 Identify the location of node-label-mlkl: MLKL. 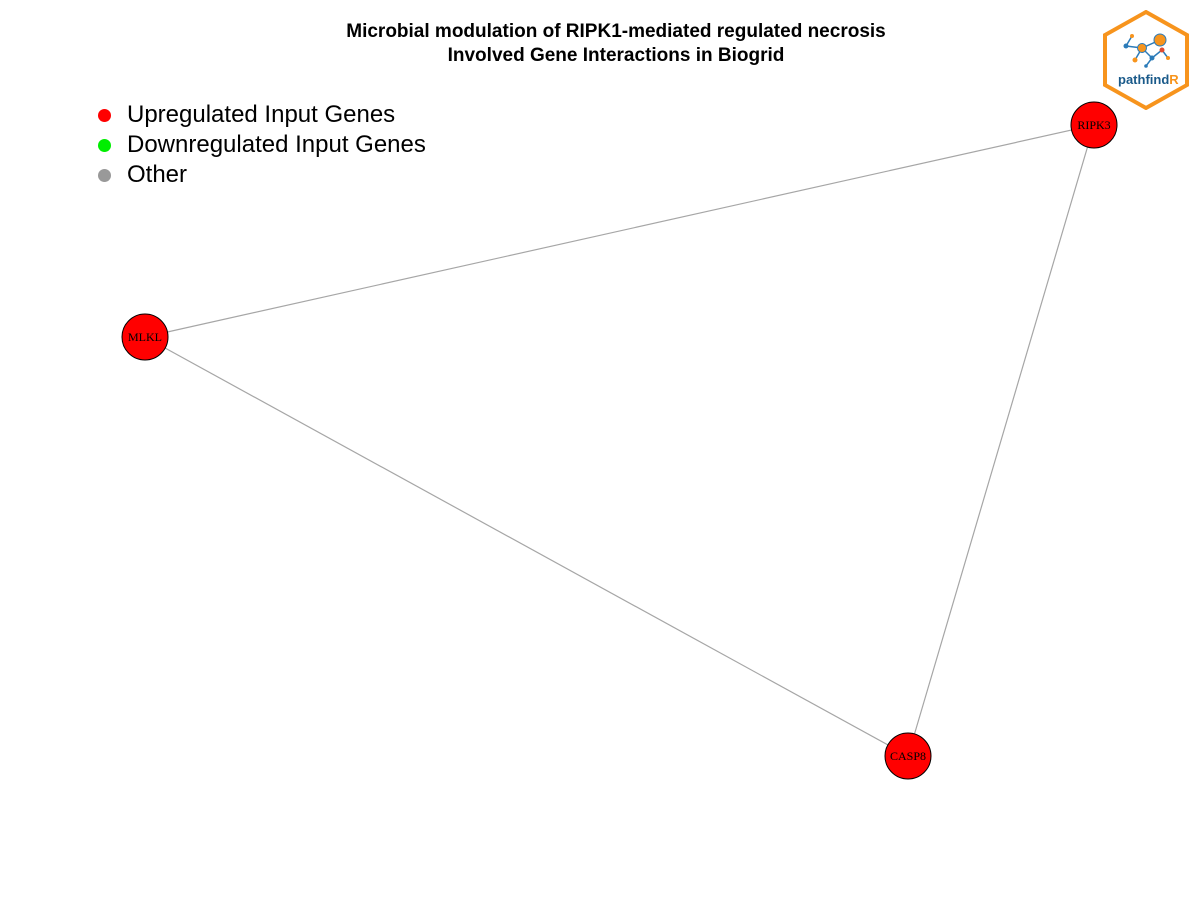
(145, 337).